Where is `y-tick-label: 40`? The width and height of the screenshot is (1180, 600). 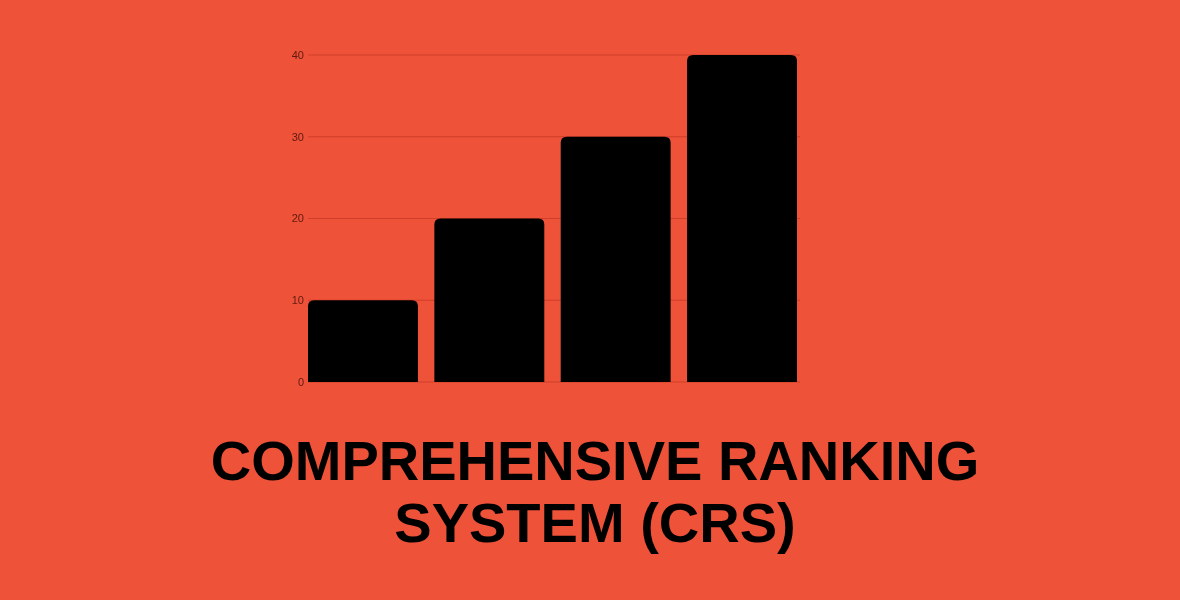 y-tick-label: 40 is located at coordinates (297, 54).